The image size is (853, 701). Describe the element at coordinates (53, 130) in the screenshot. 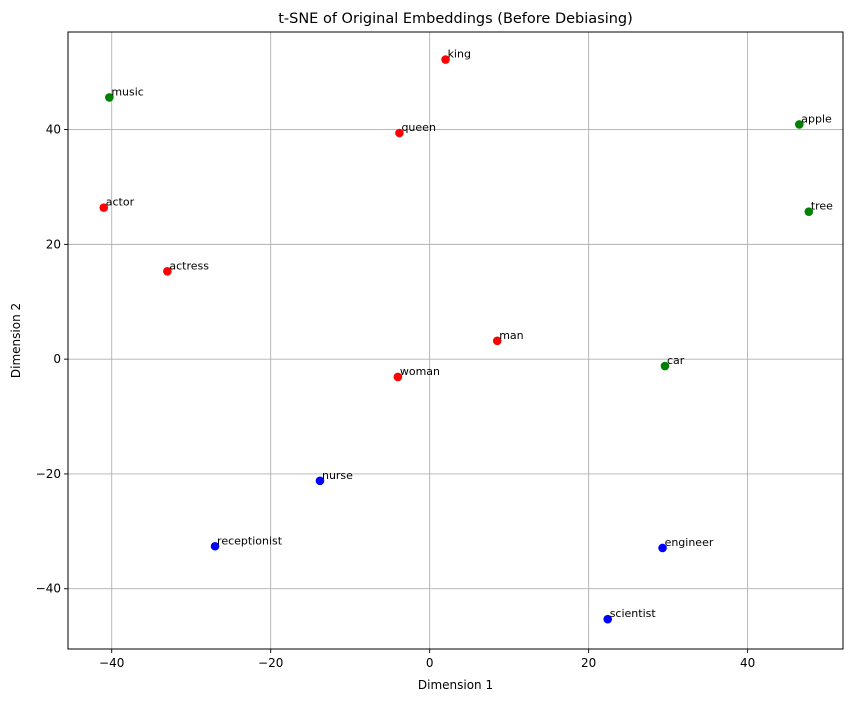

I see `y-tick-label: 40` at that location.